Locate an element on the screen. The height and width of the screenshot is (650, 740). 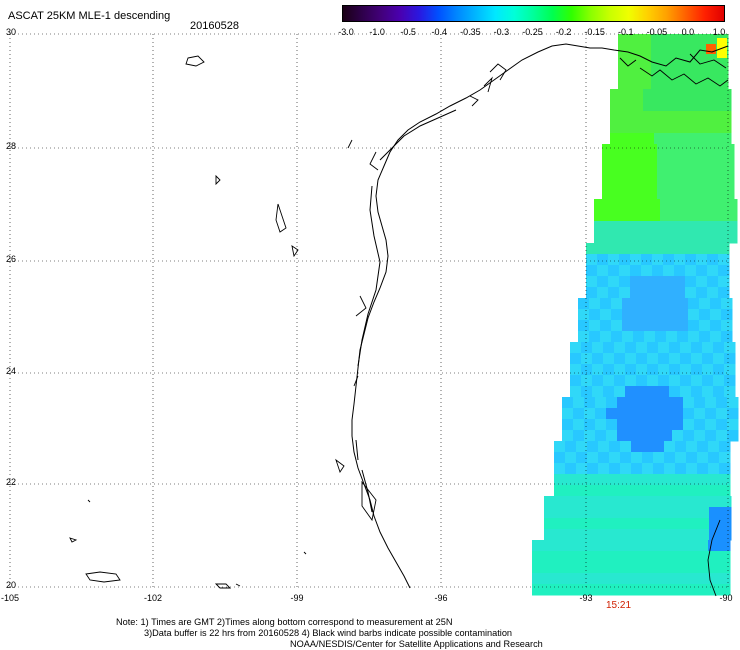
color-bar is located at coordinates (533, 13).